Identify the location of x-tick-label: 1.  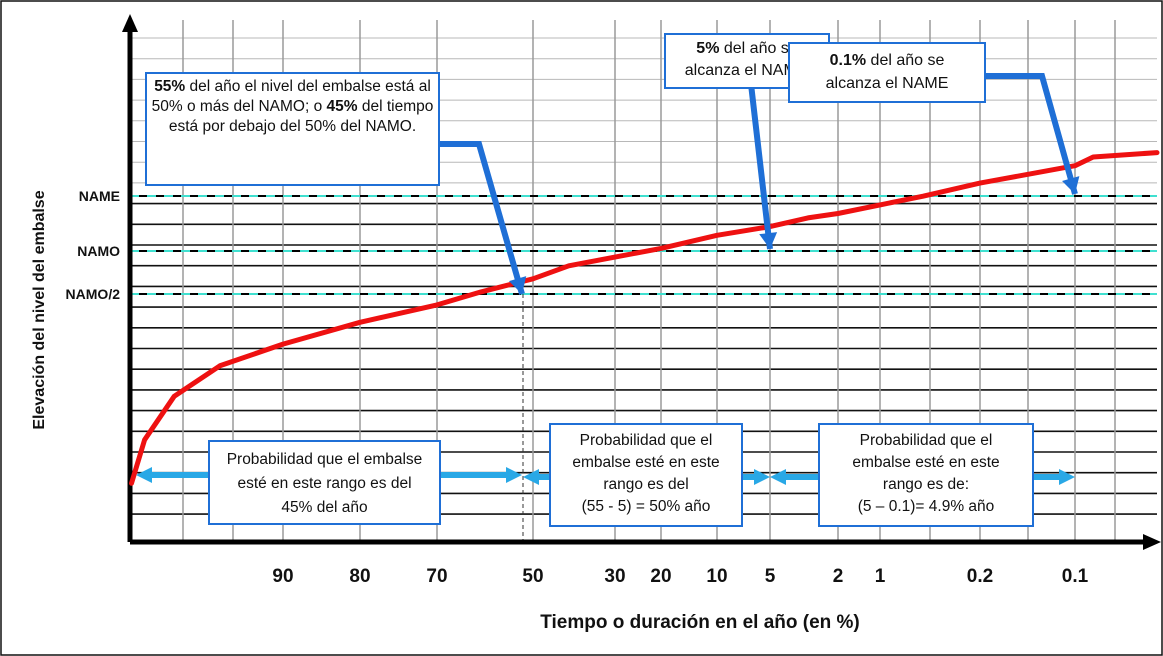
(880, 576).